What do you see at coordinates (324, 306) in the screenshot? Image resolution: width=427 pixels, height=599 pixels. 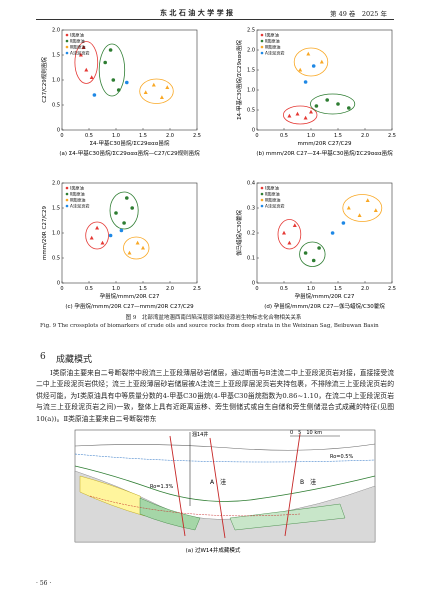 I see `panel-caption: (d) 孕甾烷/mmm/20R C27—伽马蜡烷/C30藿烷` at bounding box center [324, 306].